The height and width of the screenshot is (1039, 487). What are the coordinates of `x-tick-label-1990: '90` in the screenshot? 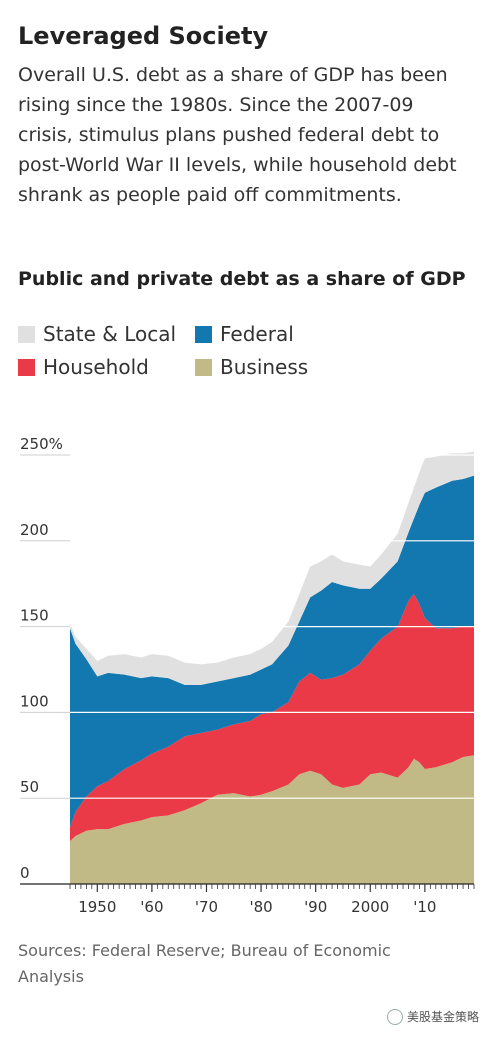 It's located at (315, 907).